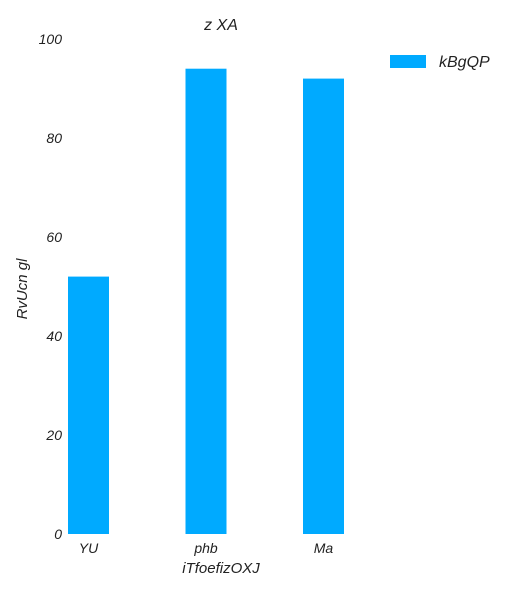 This screenshot has width=518, height=597. Describe the element at coordinates (221, 568) in the screenshot. I see `x-axis-label: iTfoefizOXJ` at that location.